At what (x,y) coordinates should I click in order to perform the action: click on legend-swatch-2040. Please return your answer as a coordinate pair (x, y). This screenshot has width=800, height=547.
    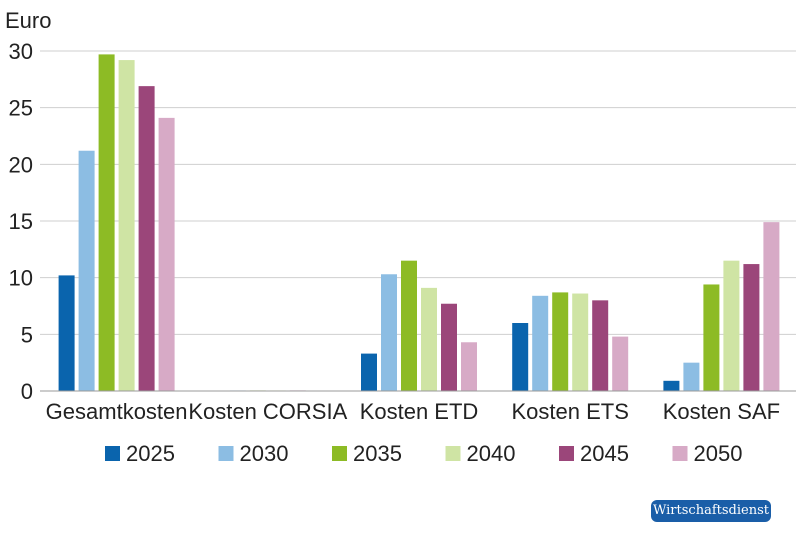
    Looking at the image, I should click on (453, 453).